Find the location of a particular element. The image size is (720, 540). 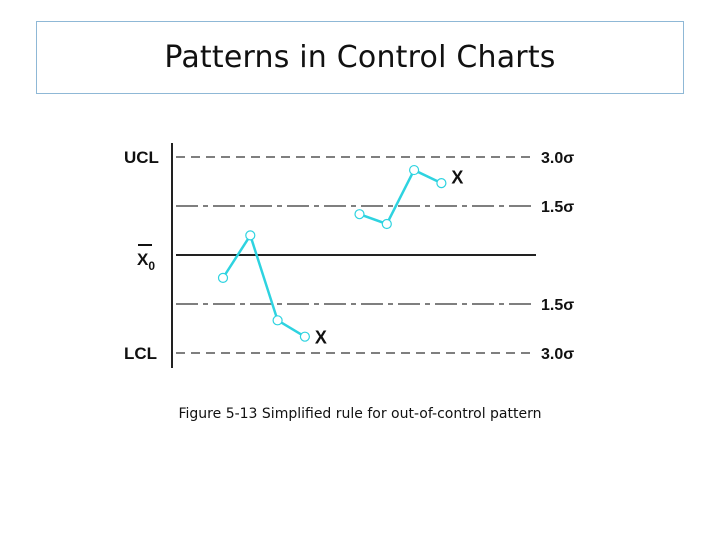

ucl-label: UCL is located at coordinates (141, 157).